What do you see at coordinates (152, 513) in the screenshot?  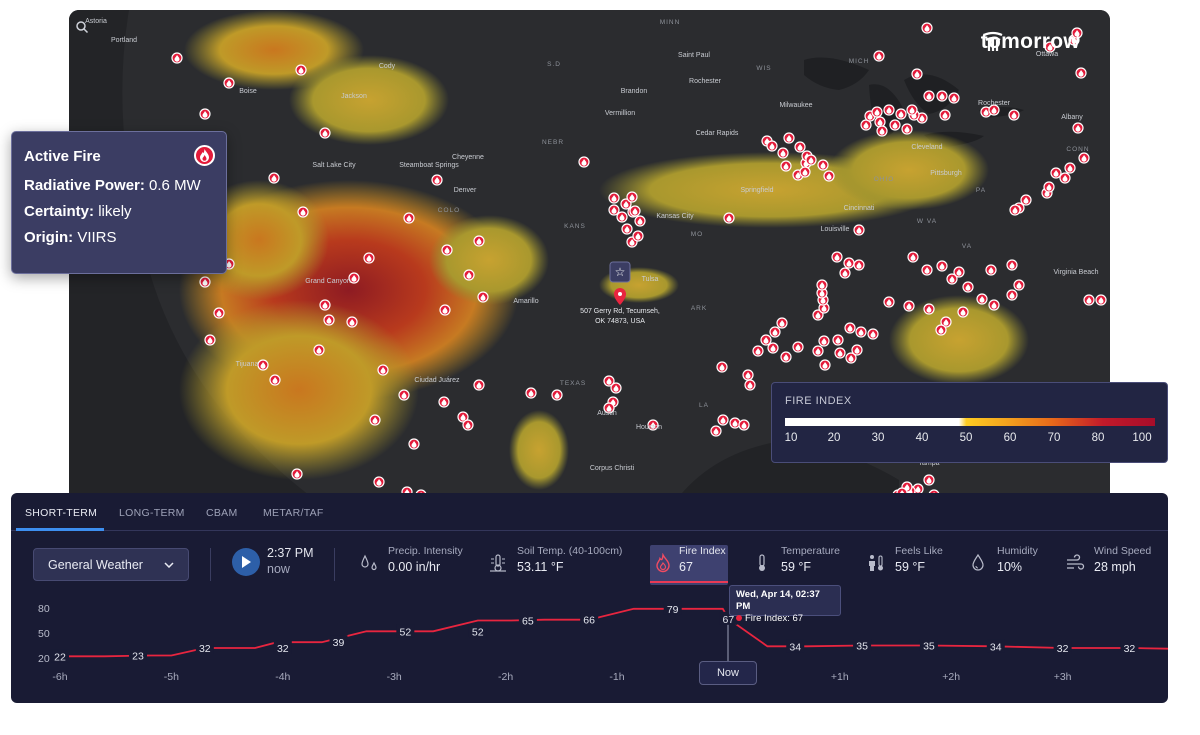 I see `tab-long-term: LONG-TERM` at bounding box center [152, 513].